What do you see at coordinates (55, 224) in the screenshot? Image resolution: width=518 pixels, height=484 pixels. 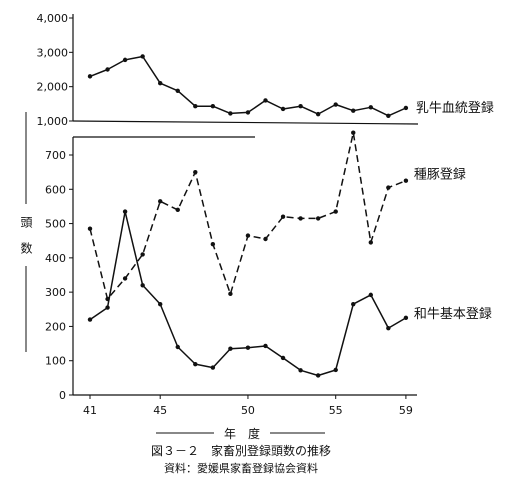 I see `y-tick-label: 500` at bounding box center [55, 224].